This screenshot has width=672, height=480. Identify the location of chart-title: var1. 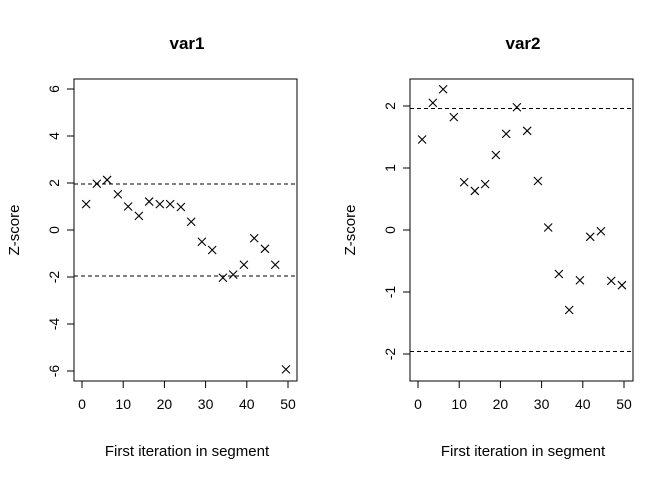
(187, 43).